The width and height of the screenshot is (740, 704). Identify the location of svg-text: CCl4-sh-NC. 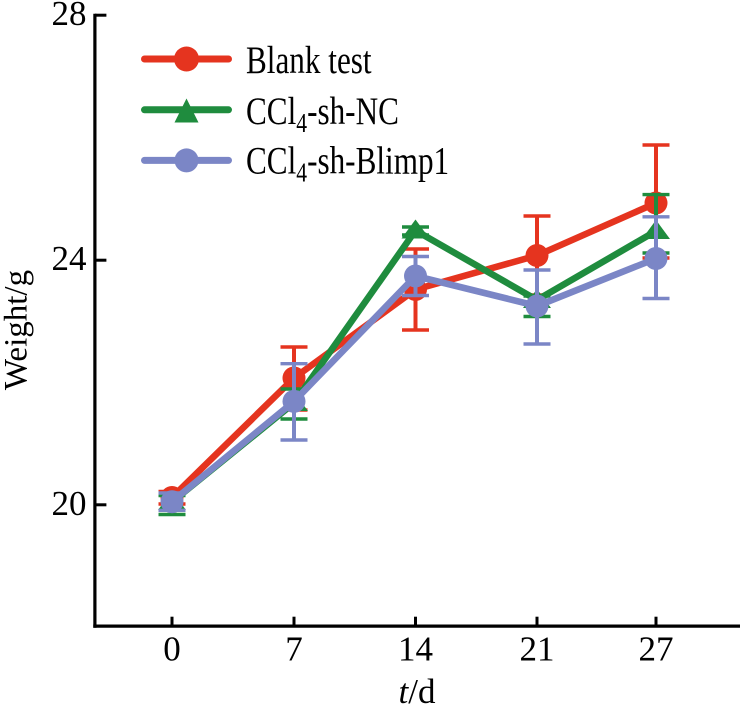
(322, 114).